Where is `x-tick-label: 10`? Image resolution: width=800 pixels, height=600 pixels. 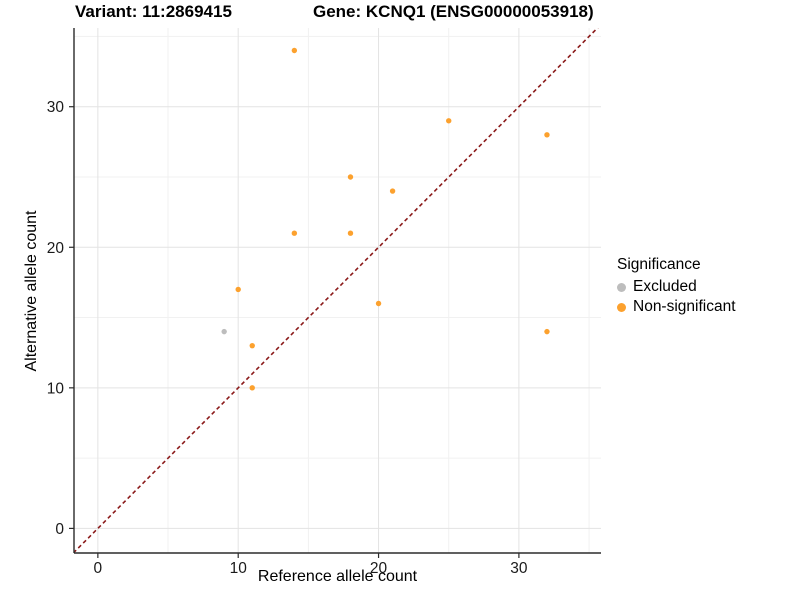 x-tick-label: 10 is located at coordinates (239, 568).